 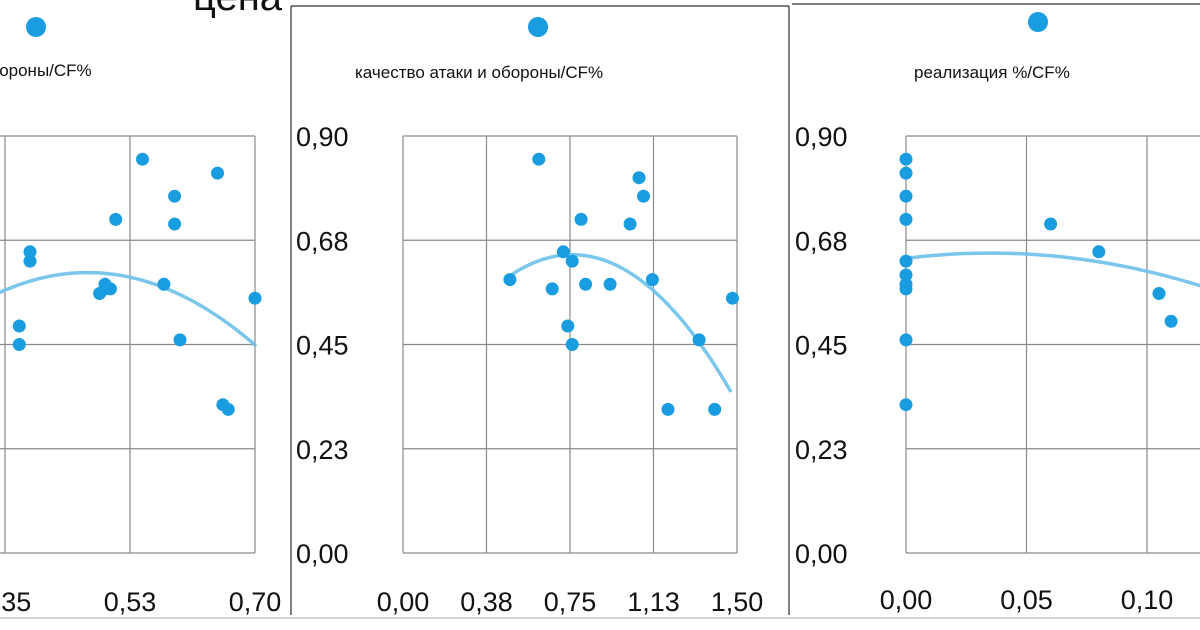 What do you see at coordinates (1147, 600) in the screenshot?
I see `x-tick-label: 0,10` at bounding box center [1147, 600].